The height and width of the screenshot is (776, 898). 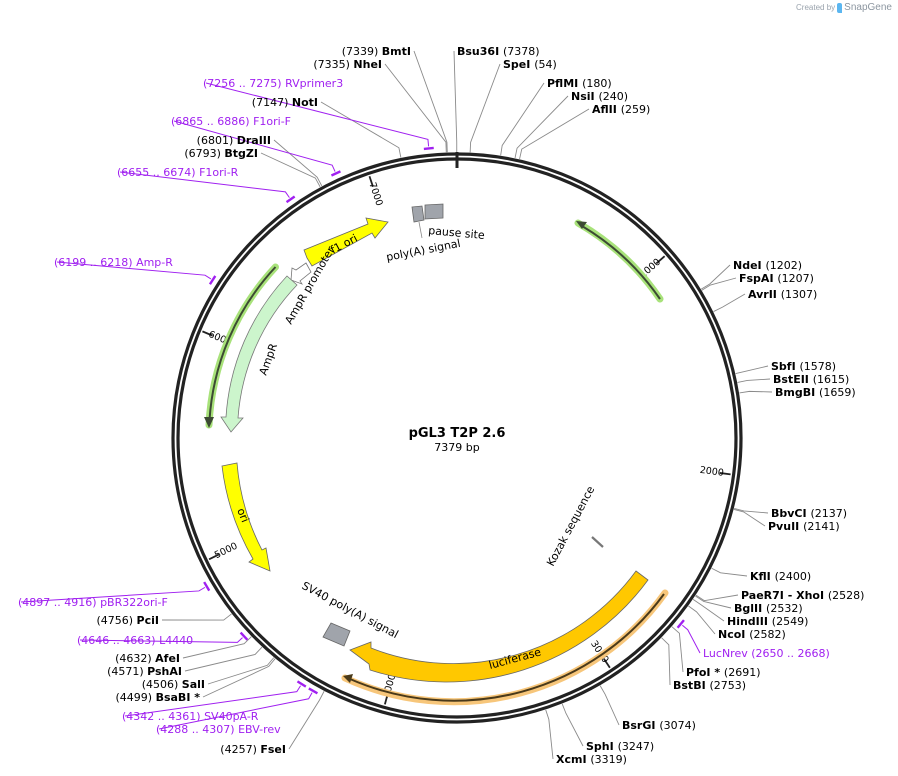 What do you see at coordinates (809, 513) in the screenshot?
I see `enzyme-site: BbvCI (2137)` at bounding box center [809, 513].